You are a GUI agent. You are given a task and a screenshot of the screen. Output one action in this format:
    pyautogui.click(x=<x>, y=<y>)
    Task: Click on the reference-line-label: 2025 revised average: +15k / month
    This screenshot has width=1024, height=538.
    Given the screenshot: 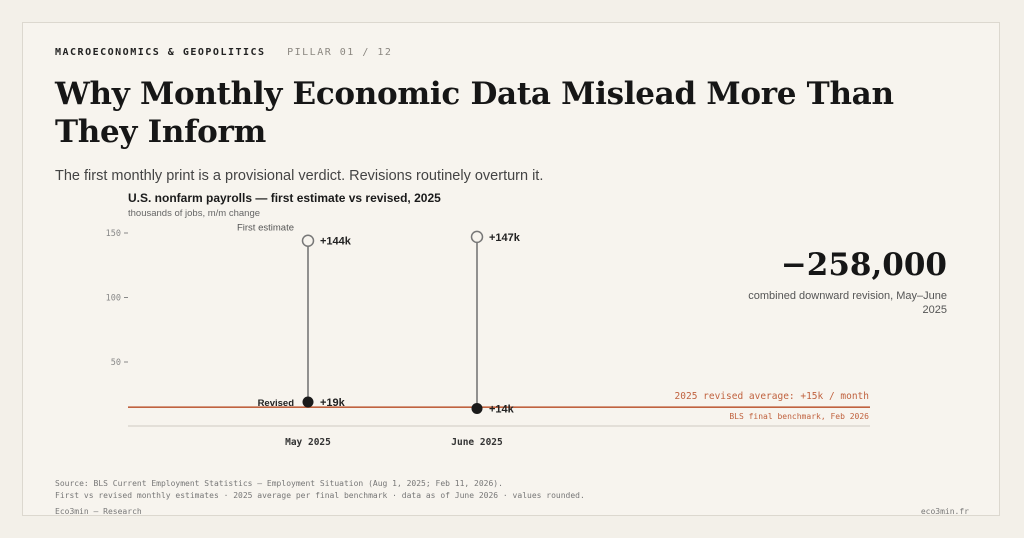 What is the action you would take?
    pyautogui.click(x=772, y=396)
    